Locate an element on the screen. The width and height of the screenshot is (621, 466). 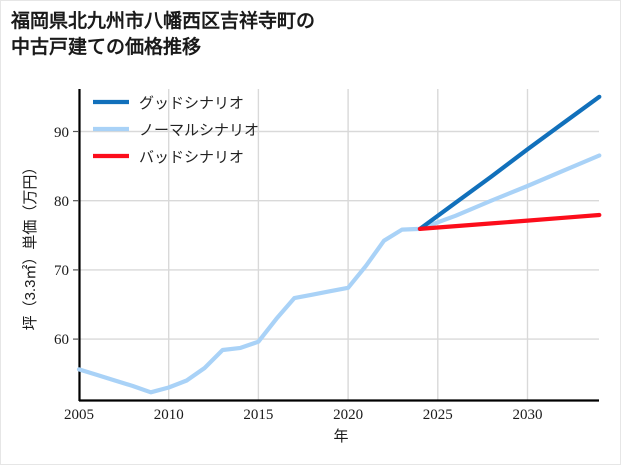
x-tick-labels: 2005 2010 2015 2020 2025 2030 is located at coordinates (303, 415).